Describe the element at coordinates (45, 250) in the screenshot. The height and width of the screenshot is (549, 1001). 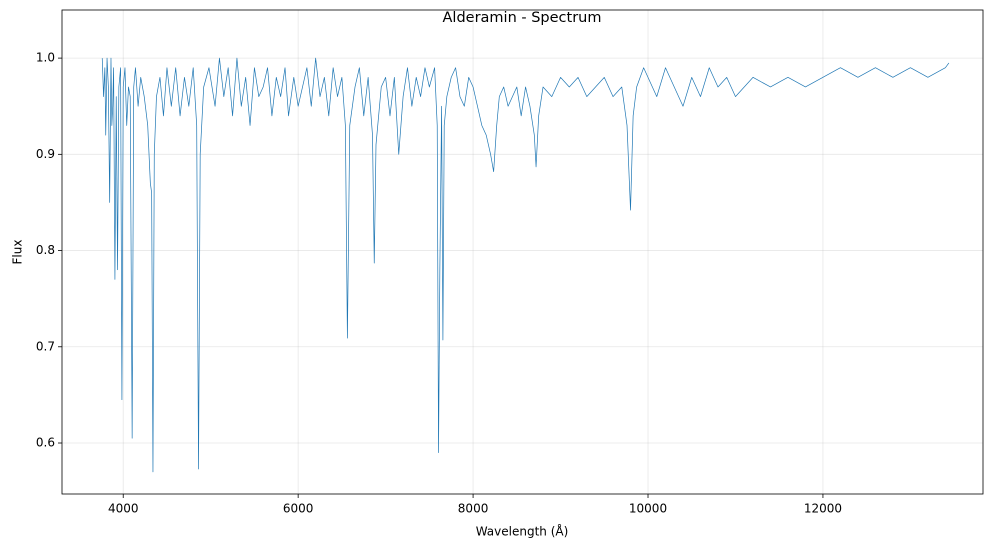
I see `y-tick-label: 0.8` at that location.